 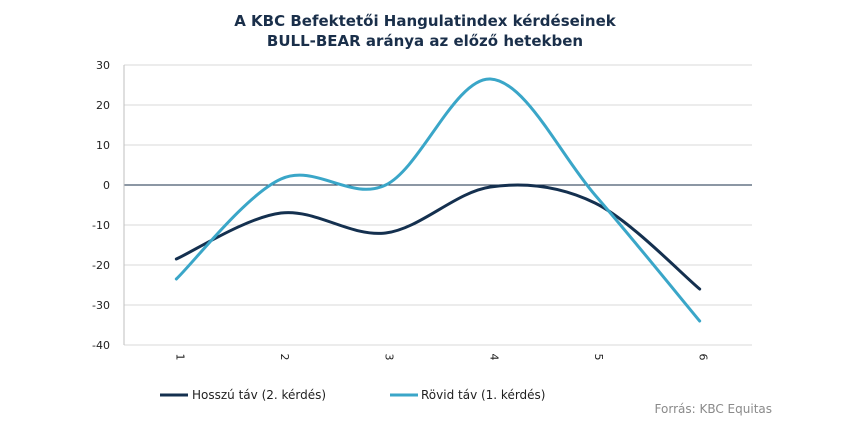 What do you see at coordinates (284, 357) in the screenshot?
I see `x-tick-label: 2` at bounding box center [284, 357].